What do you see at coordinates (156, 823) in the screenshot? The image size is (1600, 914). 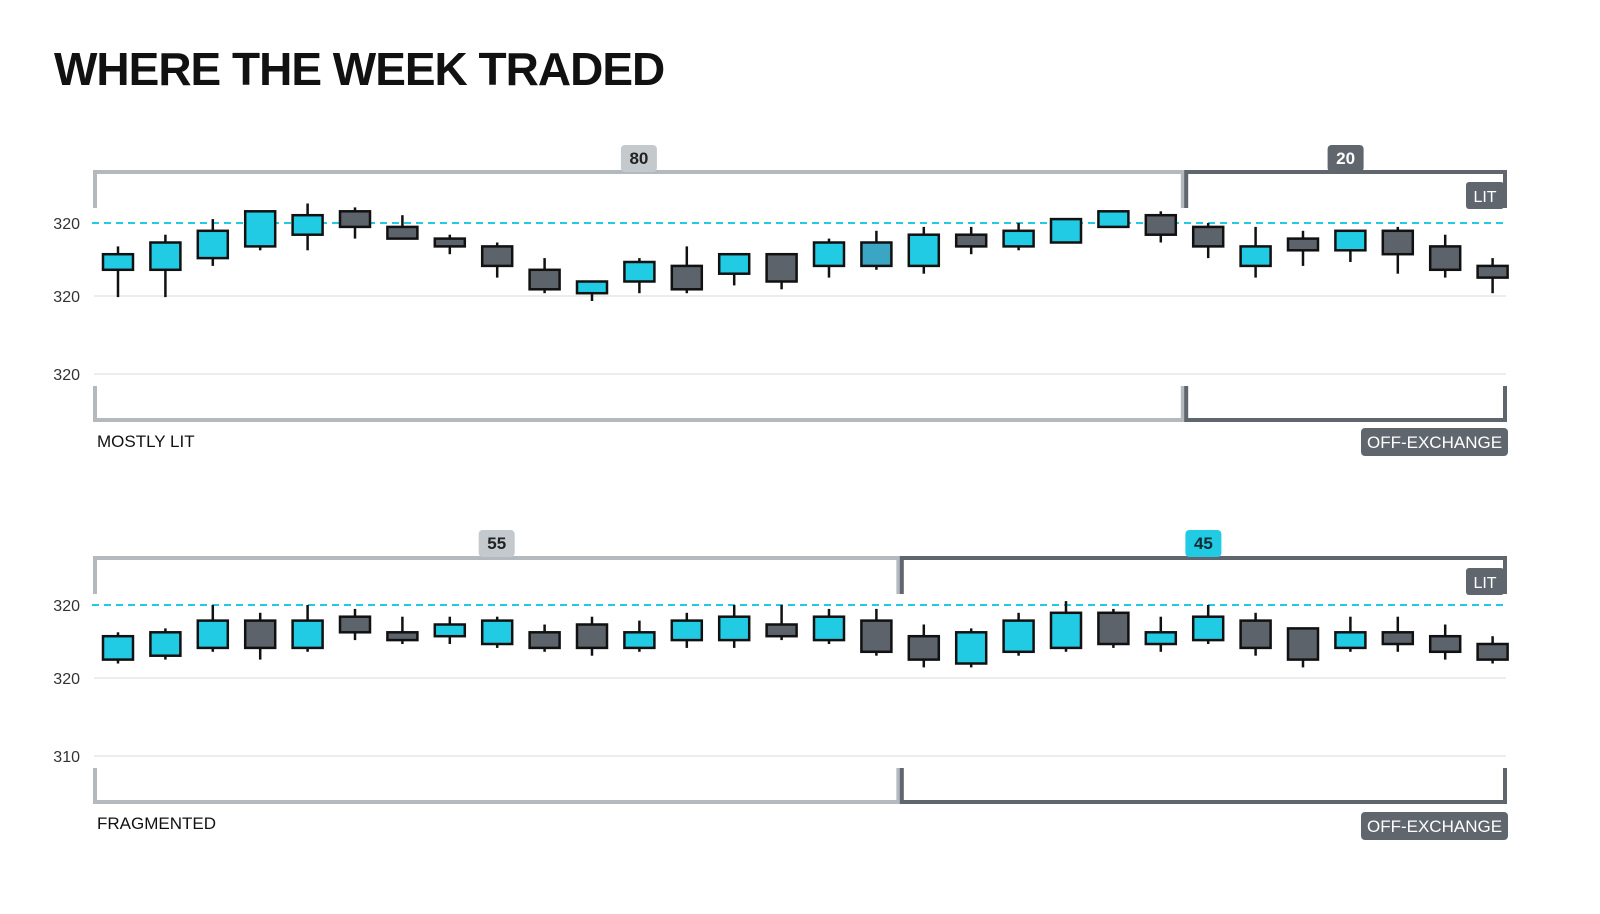 I see `panel-caption: FRAGMENTED` at bounding box center [156, 823].